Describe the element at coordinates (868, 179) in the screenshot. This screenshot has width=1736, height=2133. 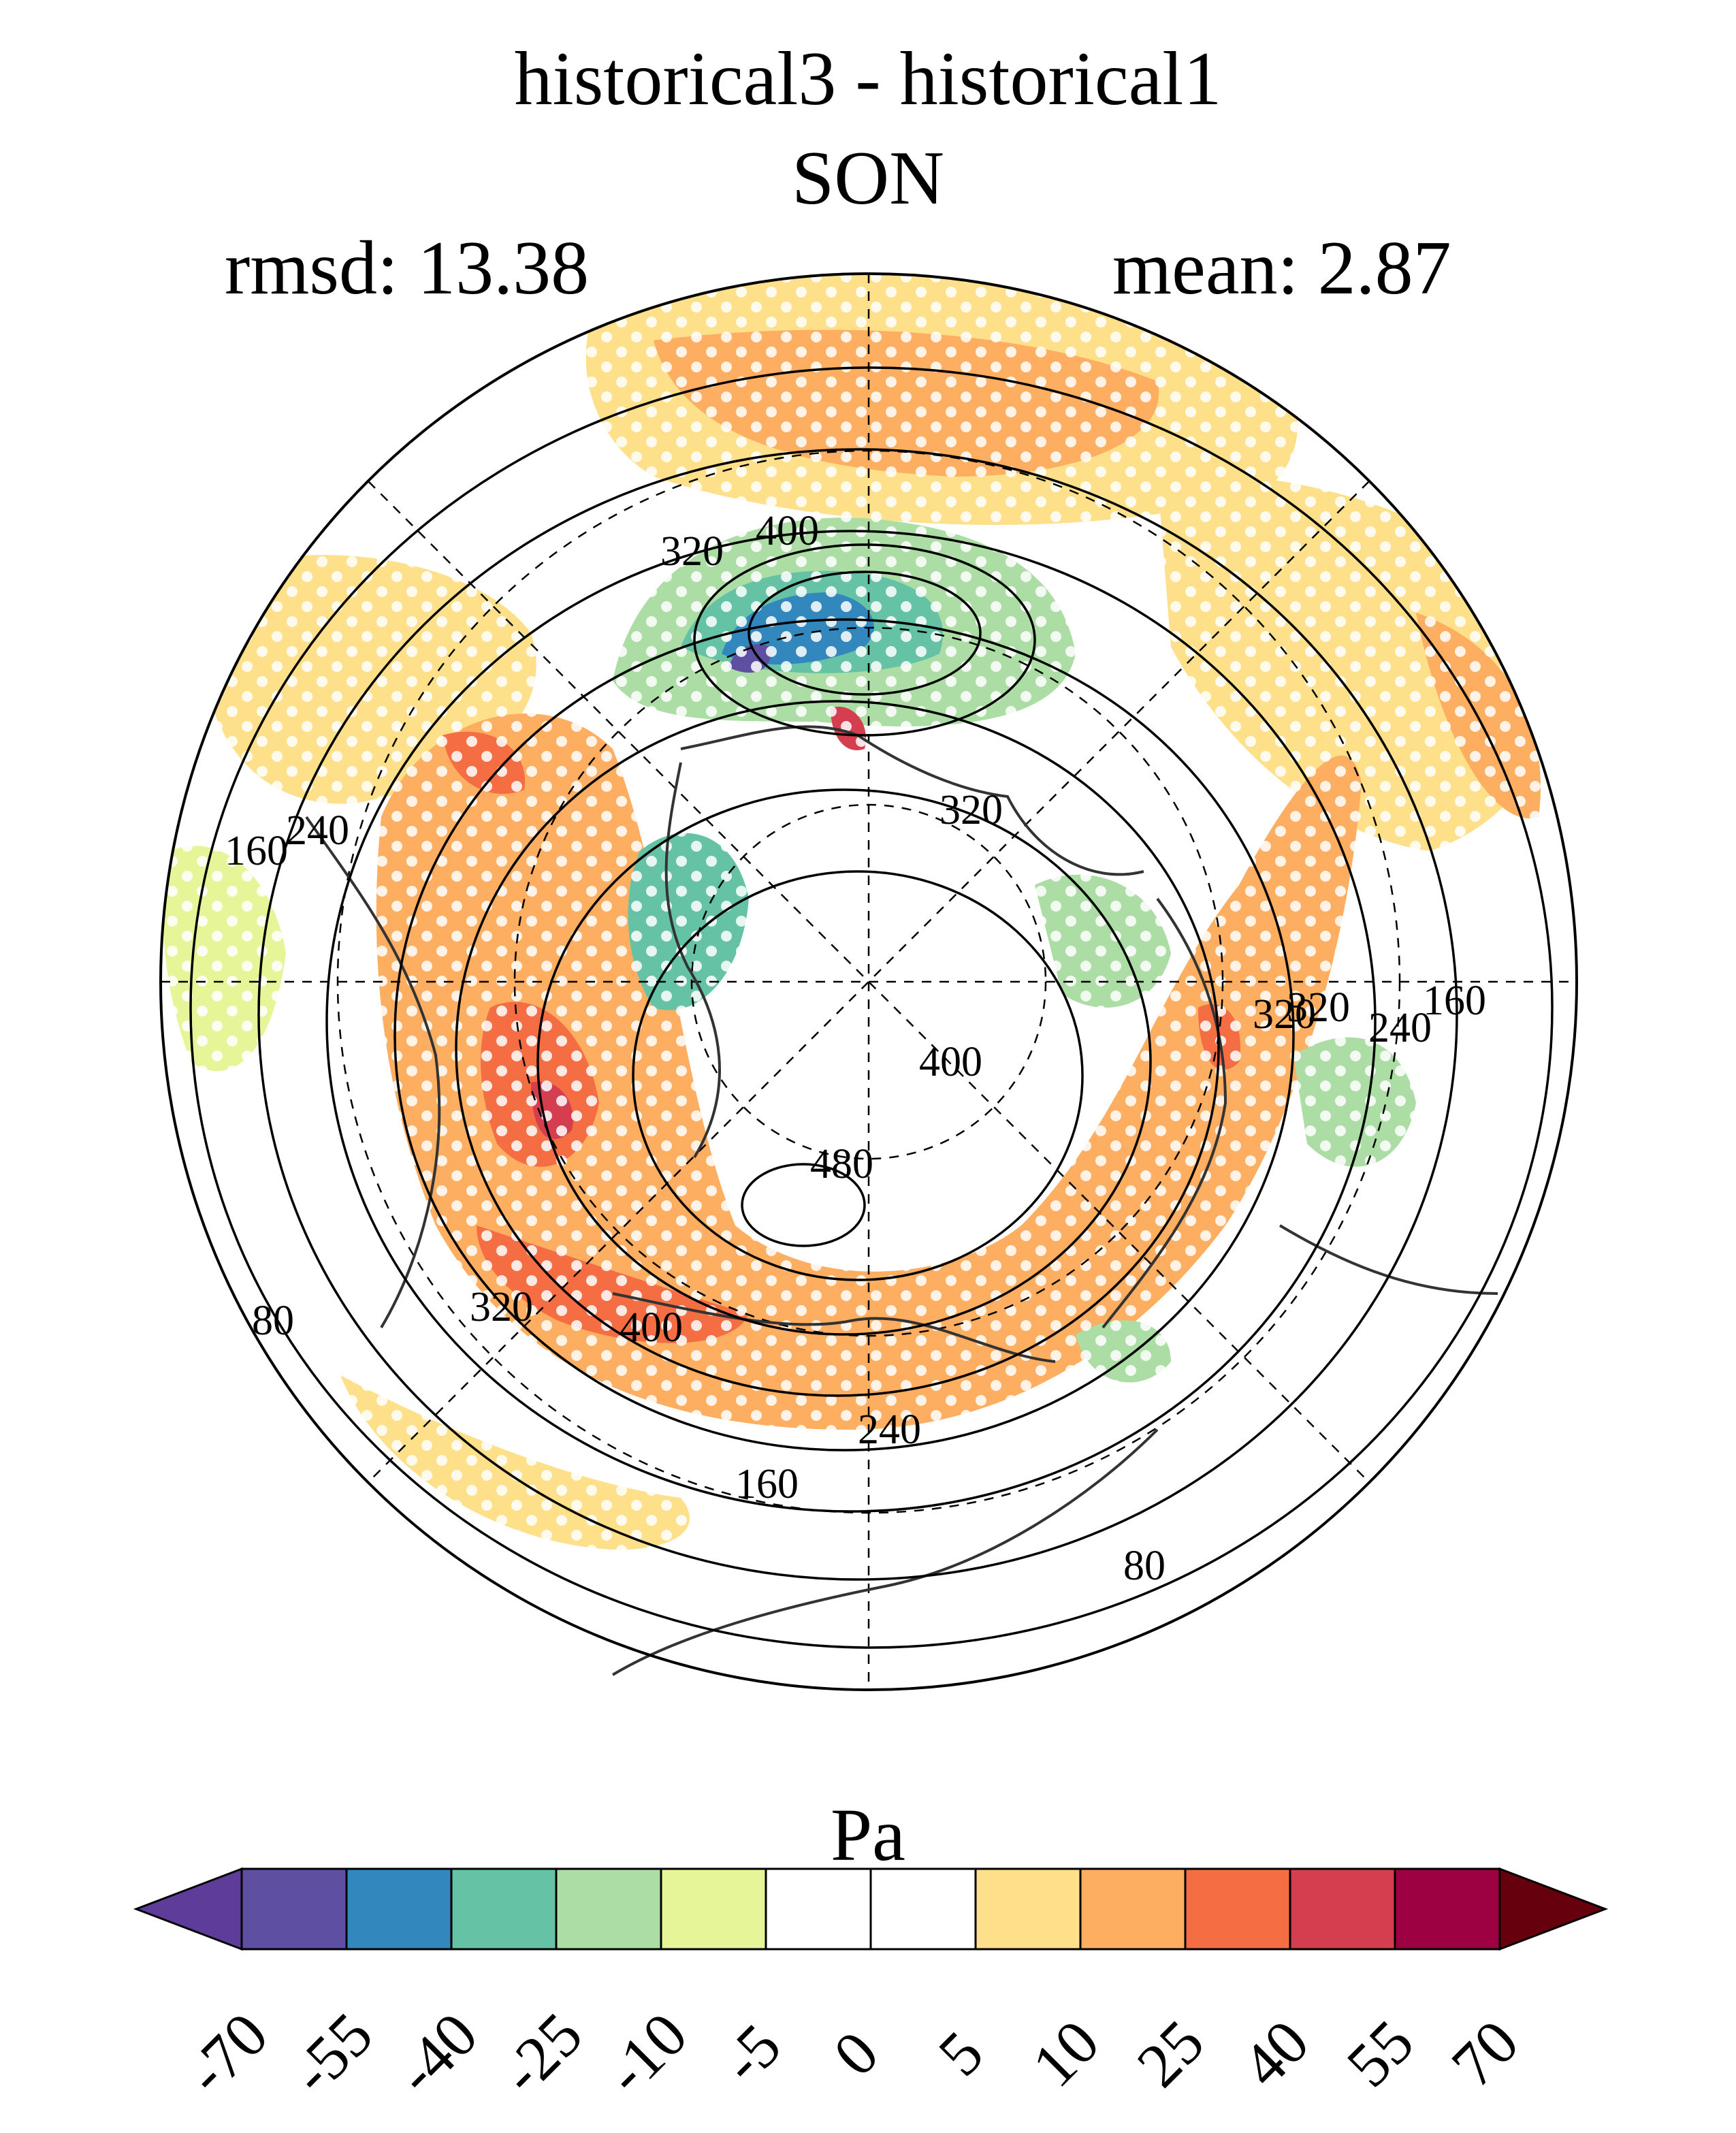
I see `season-label: SON` at that location.